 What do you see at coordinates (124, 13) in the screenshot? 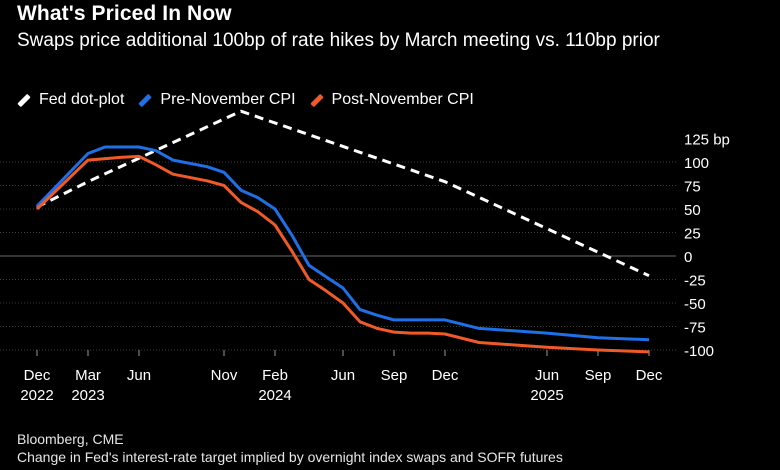
I see `chart-title: What's Priced In Now` at bounding box center [124, 13].